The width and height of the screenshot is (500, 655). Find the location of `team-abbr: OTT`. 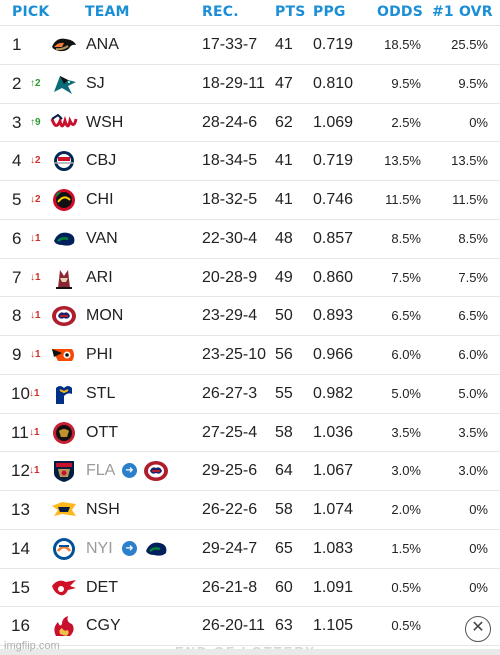

team-abbr: OTT is located at coordinates (102, 432).